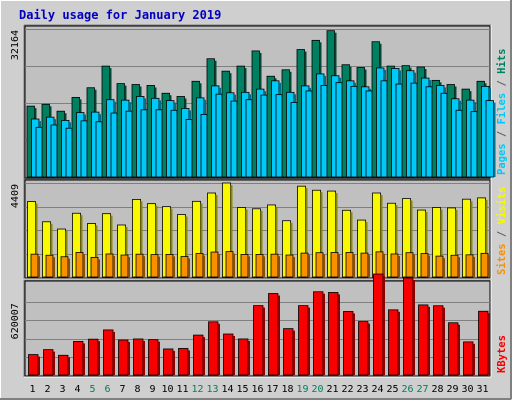  What do you see at coordinates (81, 246) in the screenshot?
I see `bar-visits-day-4-shadow` at bounding box center [81, 246].